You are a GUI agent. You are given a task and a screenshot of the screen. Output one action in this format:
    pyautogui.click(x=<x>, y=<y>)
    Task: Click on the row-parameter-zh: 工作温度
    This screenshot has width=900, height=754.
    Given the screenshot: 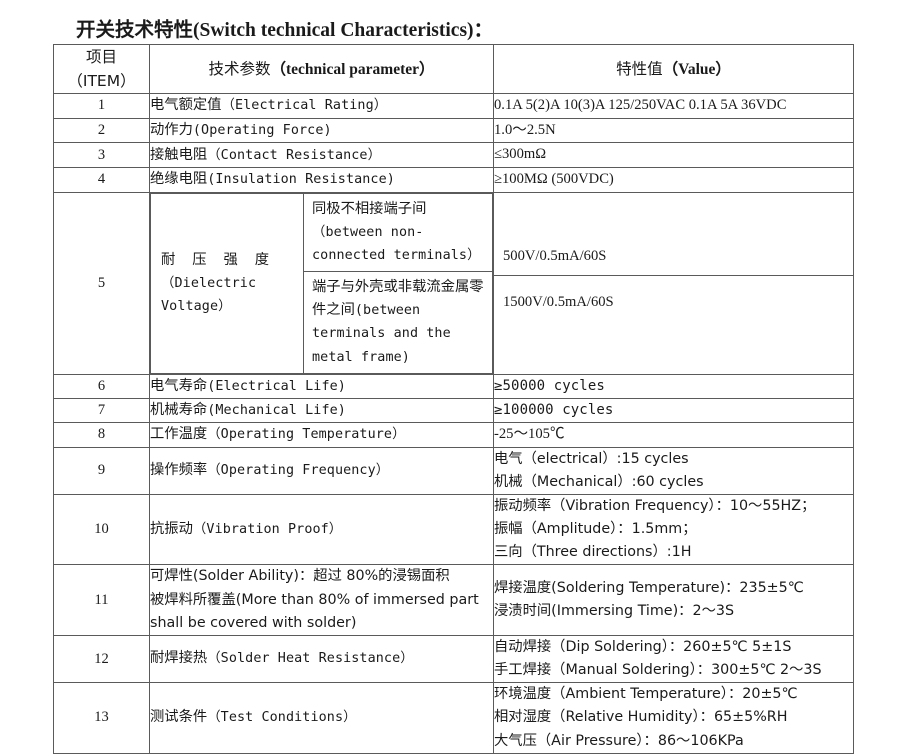 What is the action you would take?
    pyautogui.click(x=179, y=434)
    